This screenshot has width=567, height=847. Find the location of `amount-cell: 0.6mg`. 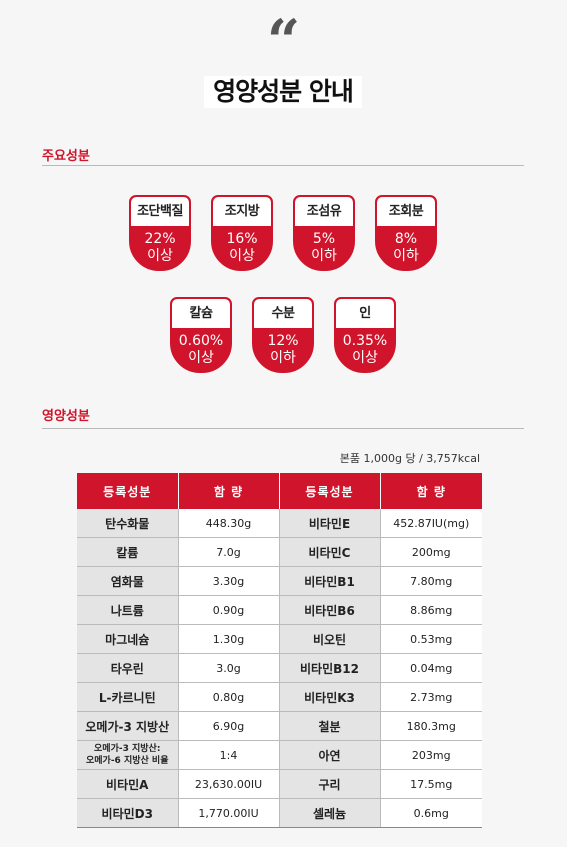

amount-cell: 0.6mg is located at coordinates (431, 813).